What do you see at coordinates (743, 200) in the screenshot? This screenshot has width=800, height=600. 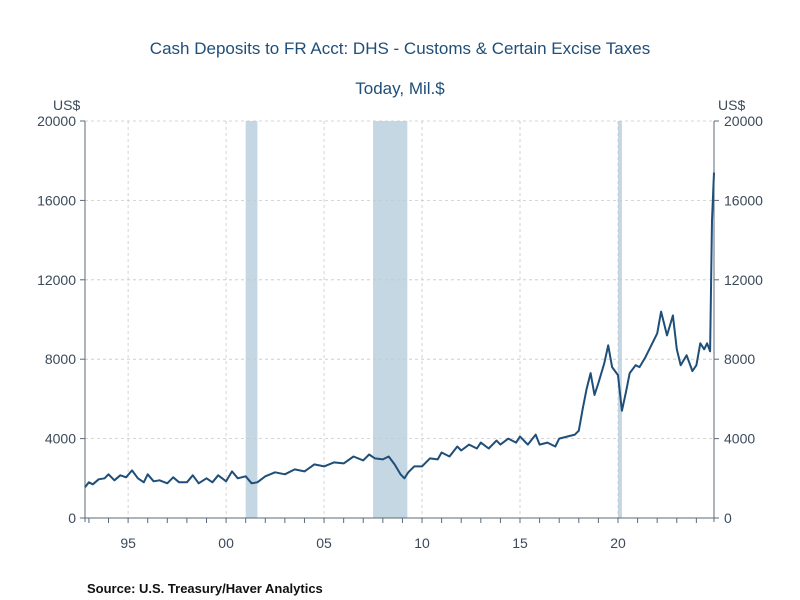 I see `y-tick-label-right: 16000` at bounding box center [743, 200].